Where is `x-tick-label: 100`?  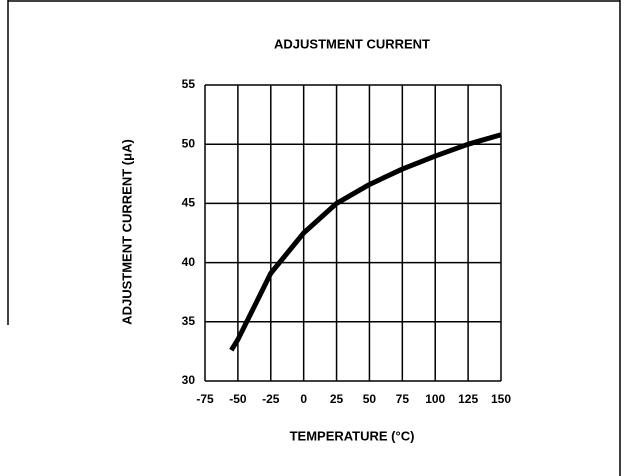
x-tick-label: 100 is located at coordinates (435, 399).